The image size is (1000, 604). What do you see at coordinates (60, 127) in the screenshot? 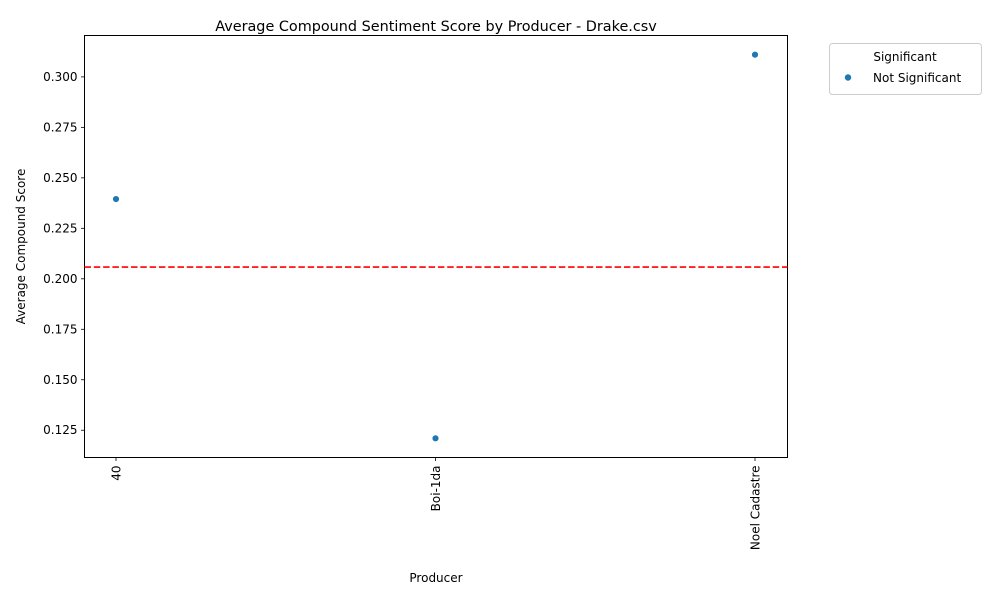
I see `y-tick-label: 0.275` at bounding box center [60, 127].